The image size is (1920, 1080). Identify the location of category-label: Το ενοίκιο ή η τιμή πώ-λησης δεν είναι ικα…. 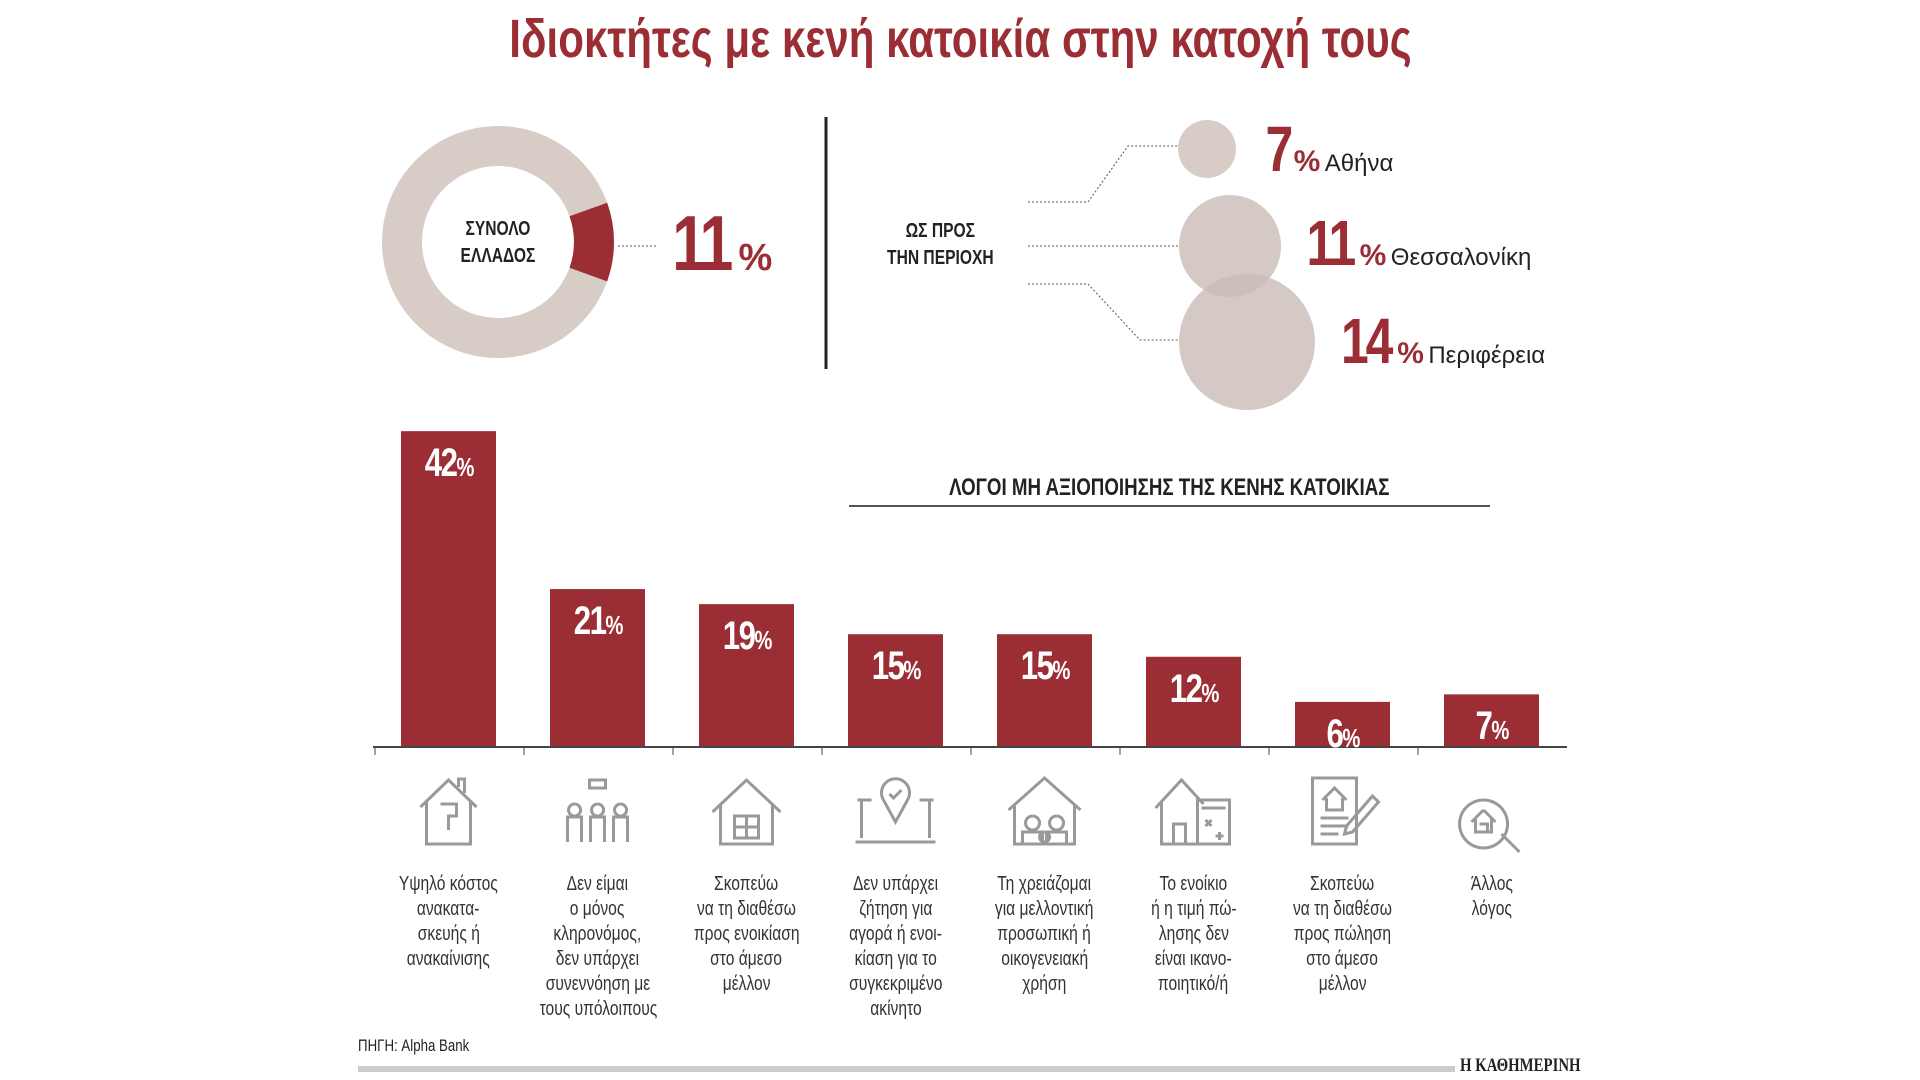
(1194, 934).